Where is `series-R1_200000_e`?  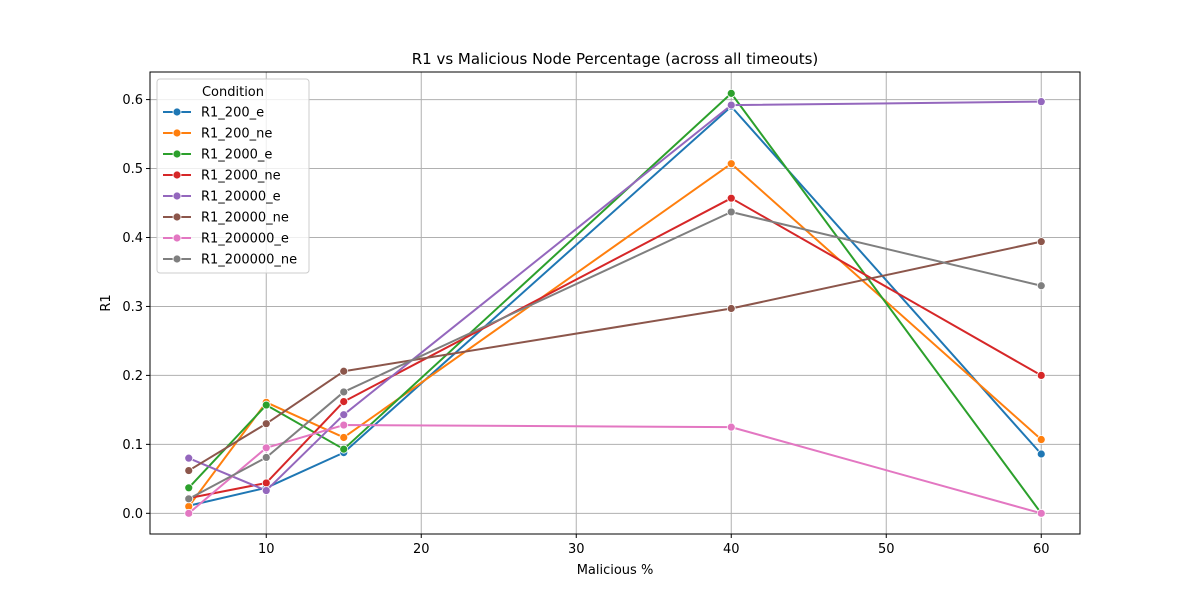
series-R1_200000_e is located at coordinates (615, 469).